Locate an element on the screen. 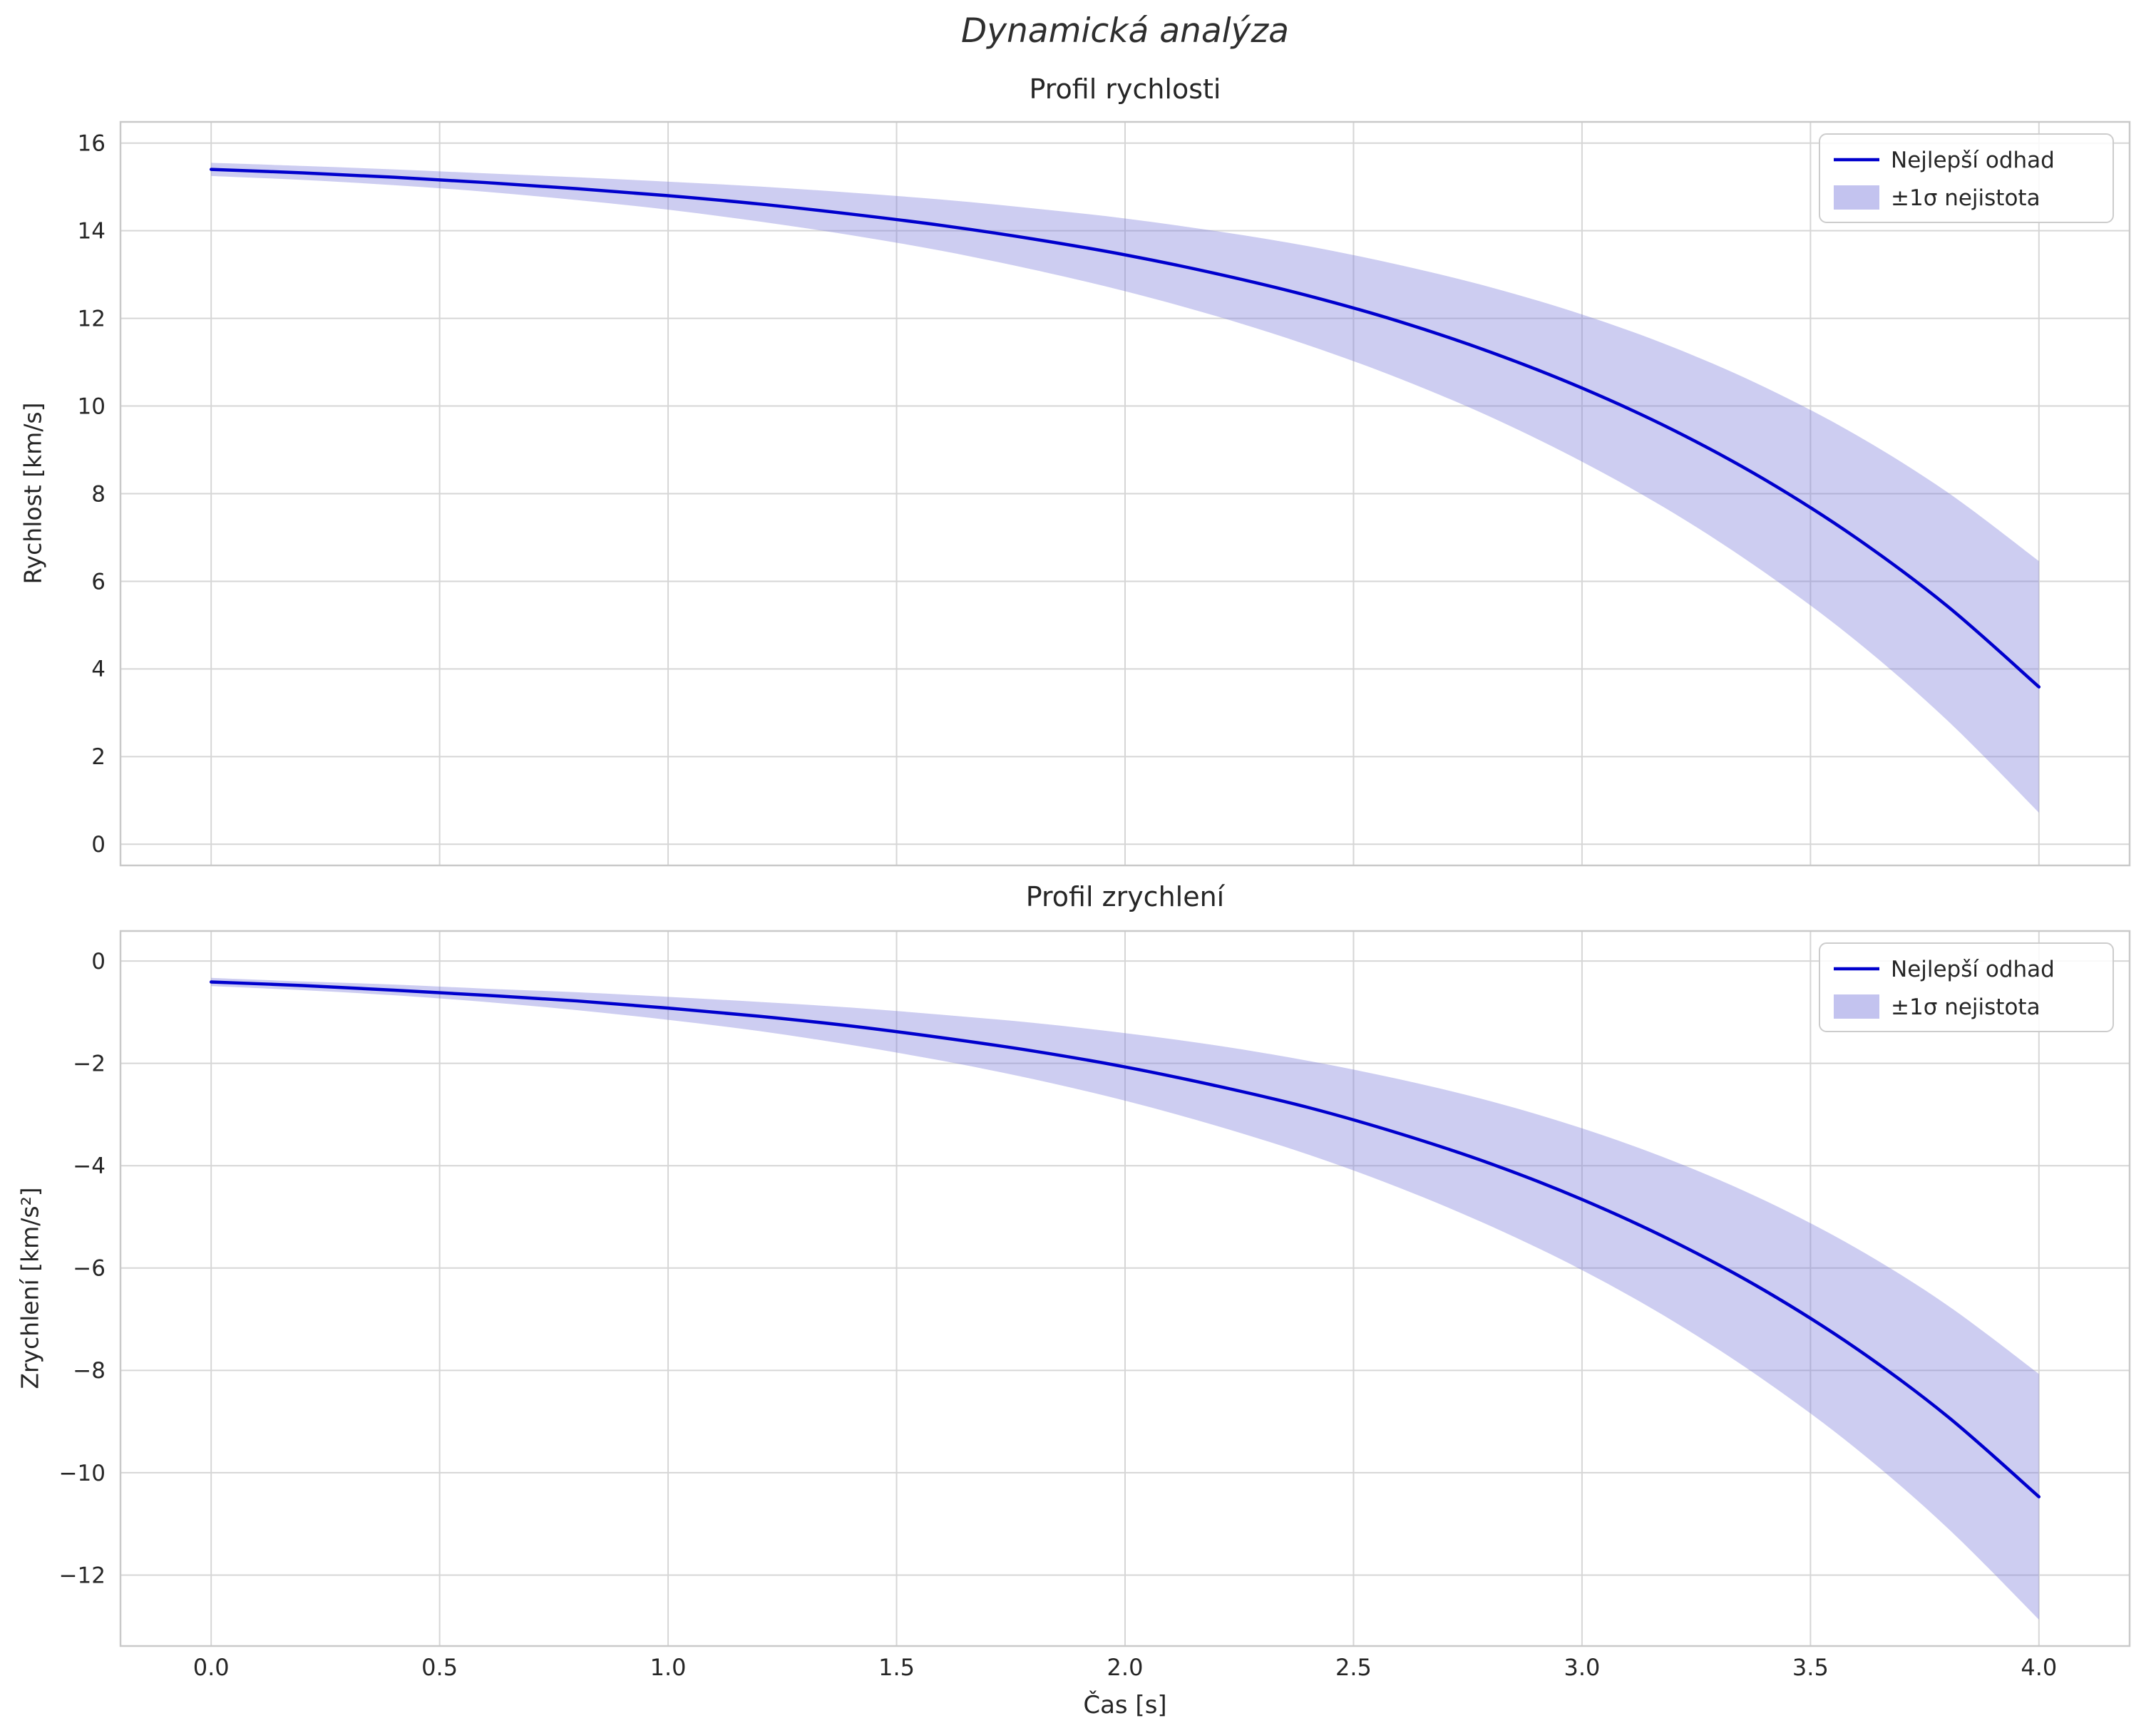 The image size is (2156, 1728). y-tick-label: −10 is located at coordinates (82, 1473).